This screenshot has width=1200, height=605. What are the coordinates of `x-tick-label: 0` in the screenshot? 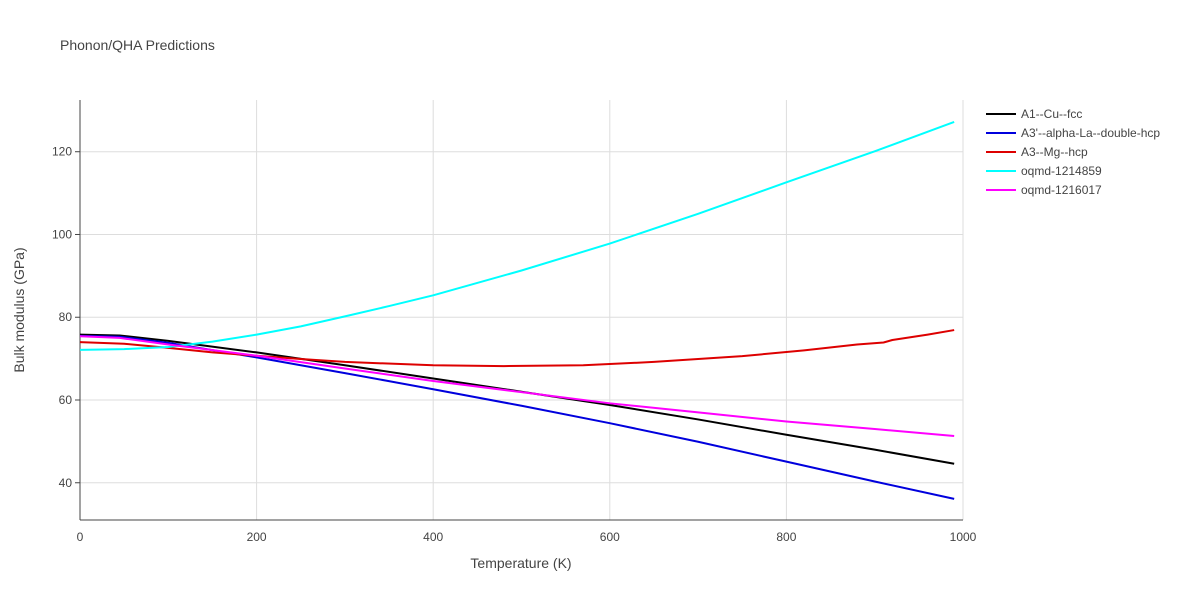 It's located at (80, 537).